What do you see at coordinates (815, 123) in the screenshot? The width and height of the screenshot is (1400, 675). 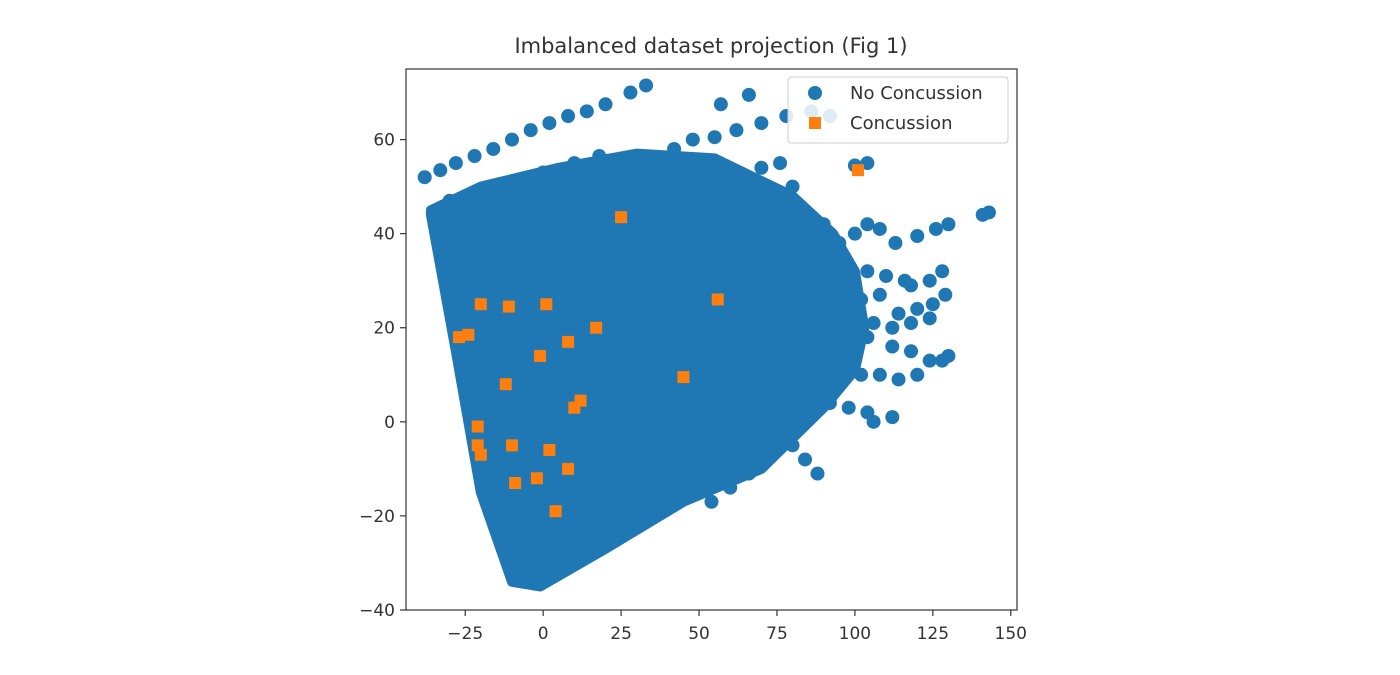 I see `legend-marker-concussion` at bounding box center [815, 123].